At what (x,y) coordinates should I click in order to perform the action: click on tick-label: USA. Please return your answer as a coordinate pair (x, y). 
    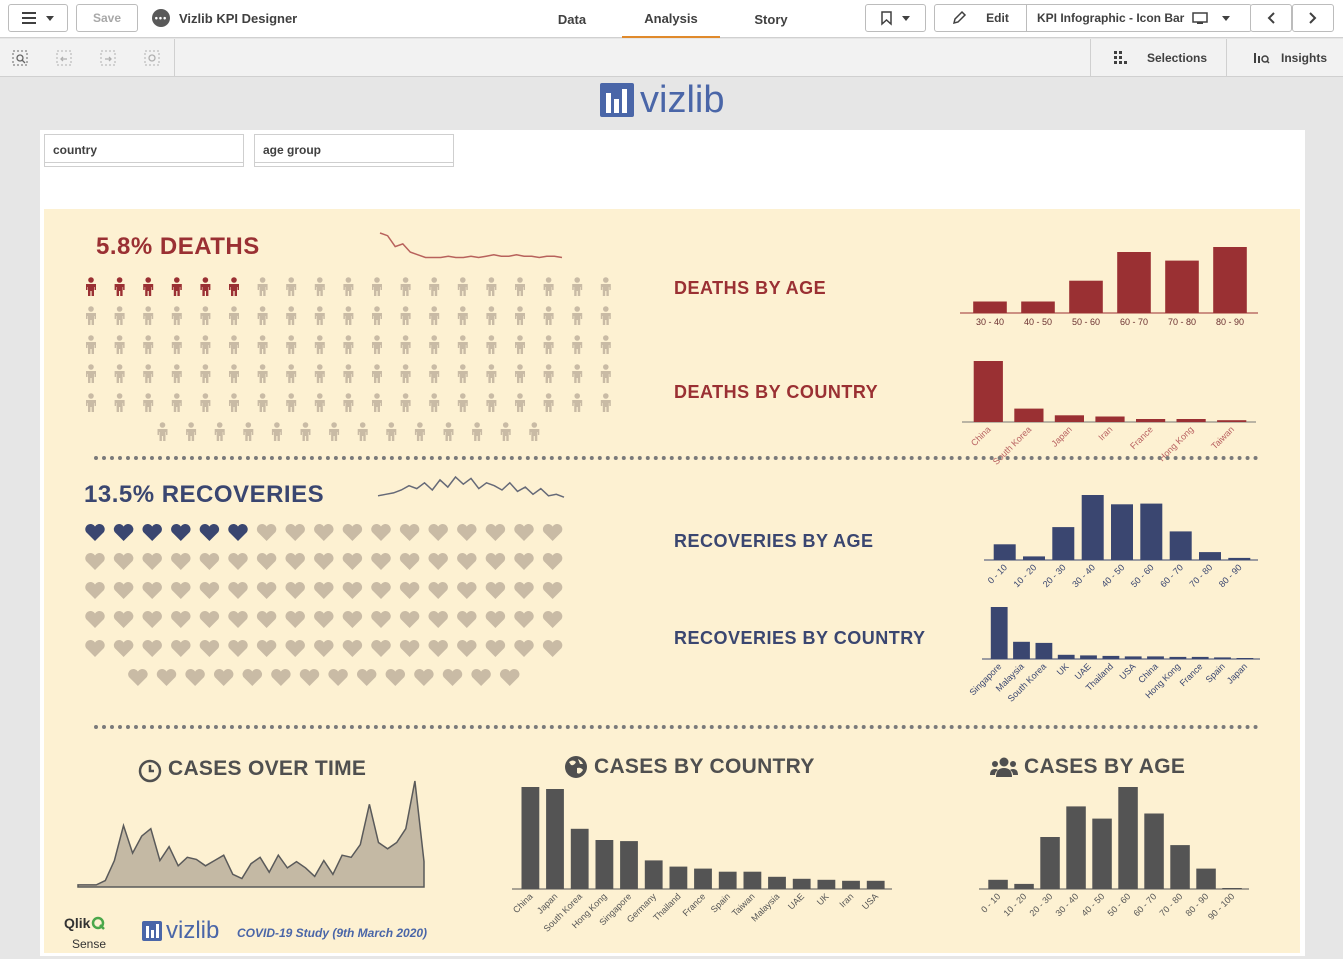
    Looking at the image, I should click on (1127, 671).